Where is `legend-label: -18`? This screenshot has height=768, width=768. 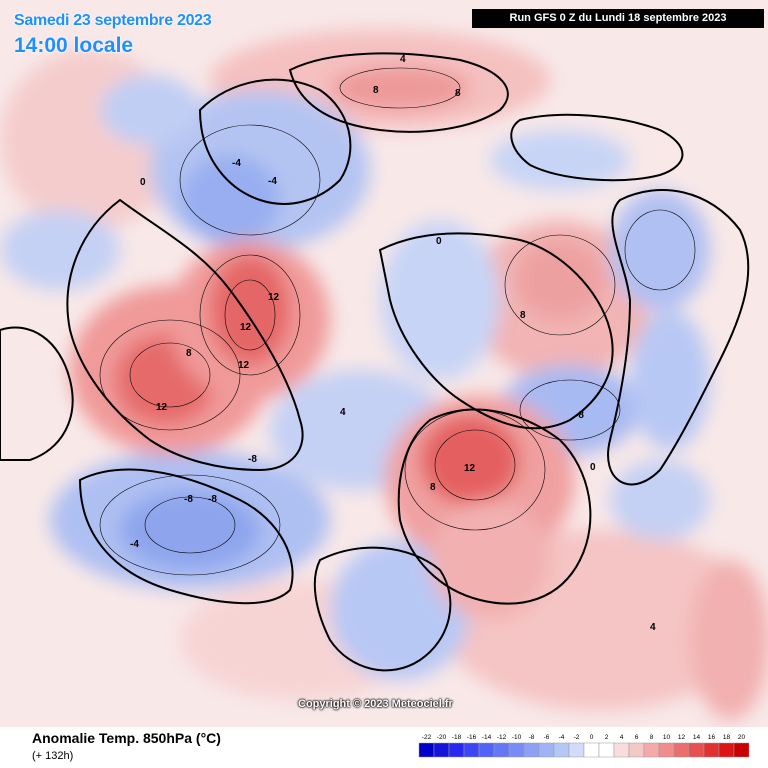
legend-label: -18 is located at coordinates (457, 737).